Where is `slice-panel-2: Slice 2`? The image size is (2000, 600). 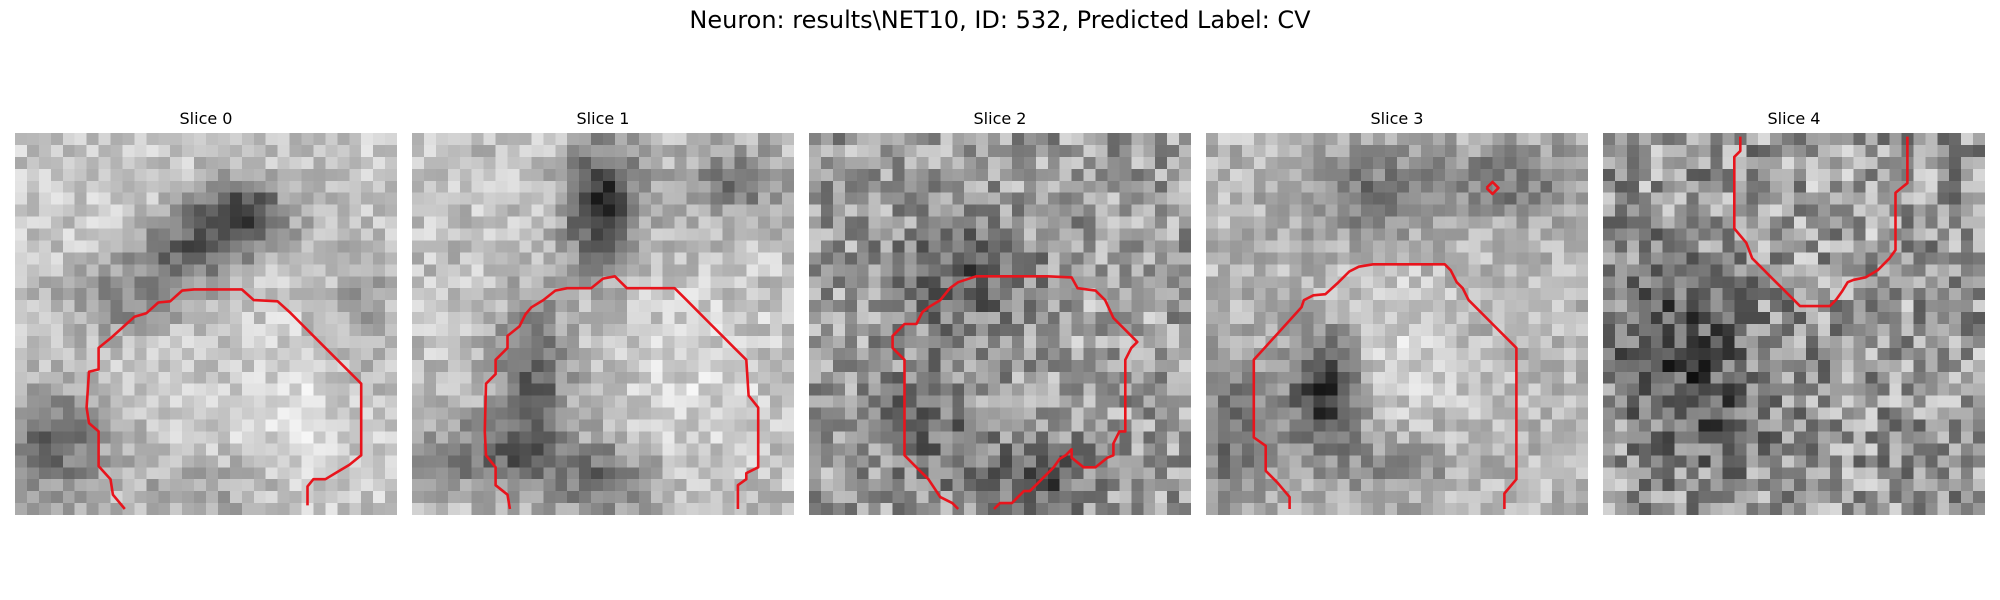
slice-panel-2: Slice 2 is located at coordinates (1000, 311).